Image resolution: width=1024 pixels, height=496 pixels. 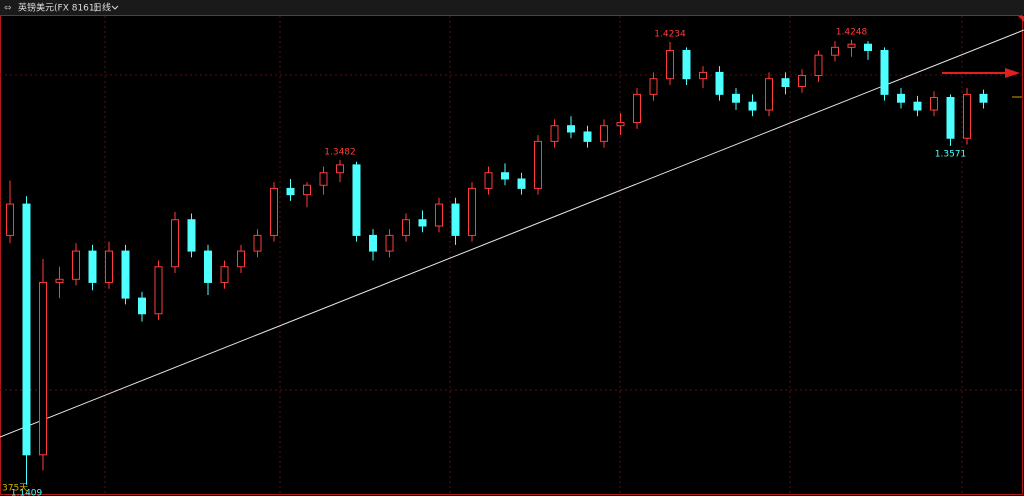 What do you see at coordinates (981, 73) in the screenshot?
I see `arrow` at bounding box center [981, 73].